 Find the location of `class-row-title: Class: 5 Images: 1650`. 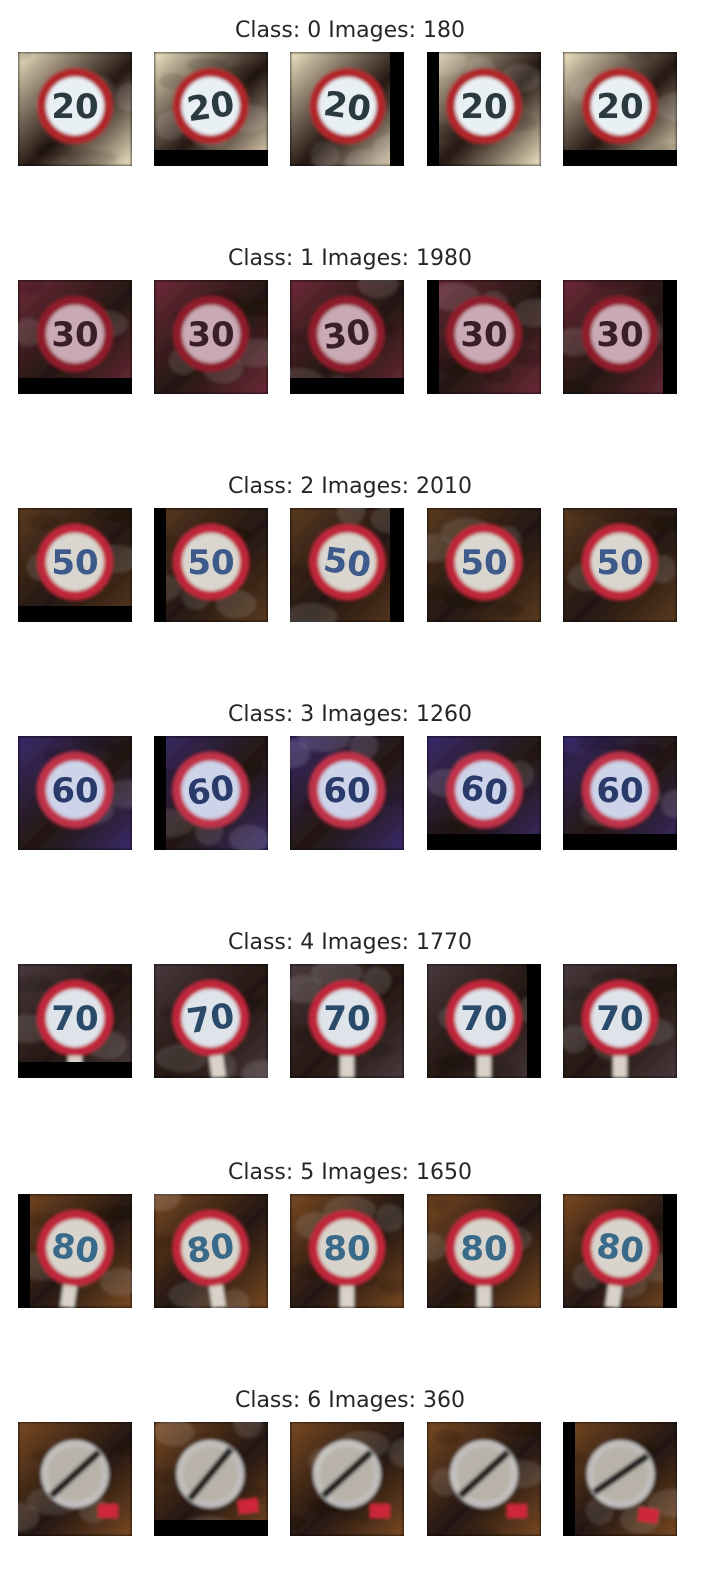

class-row-title: Class: 5 Images: 1650 is located at coordinates (350, 1172).